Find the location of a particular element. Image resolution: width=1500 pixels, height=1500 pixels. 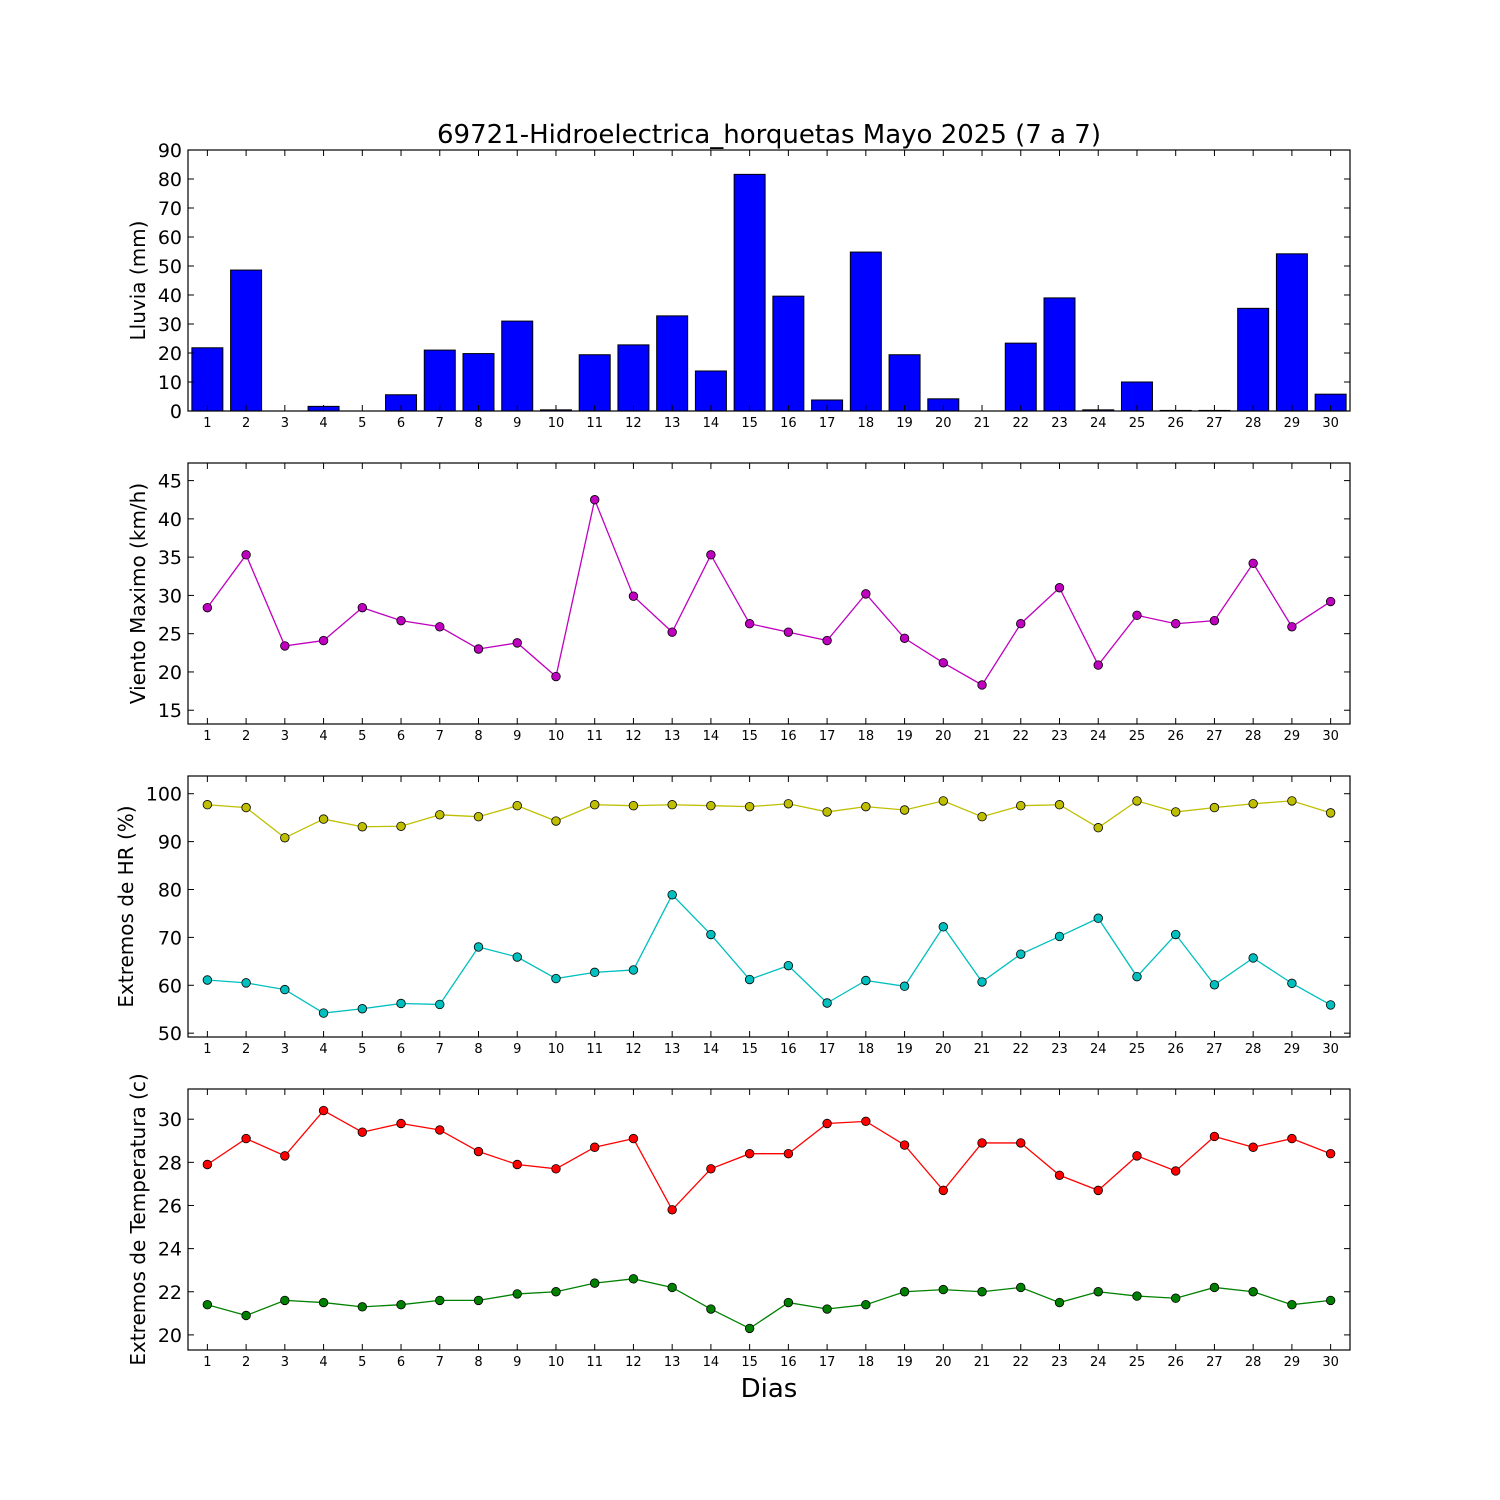

y-tick-label: 100 is located at coordinates (164, 795).